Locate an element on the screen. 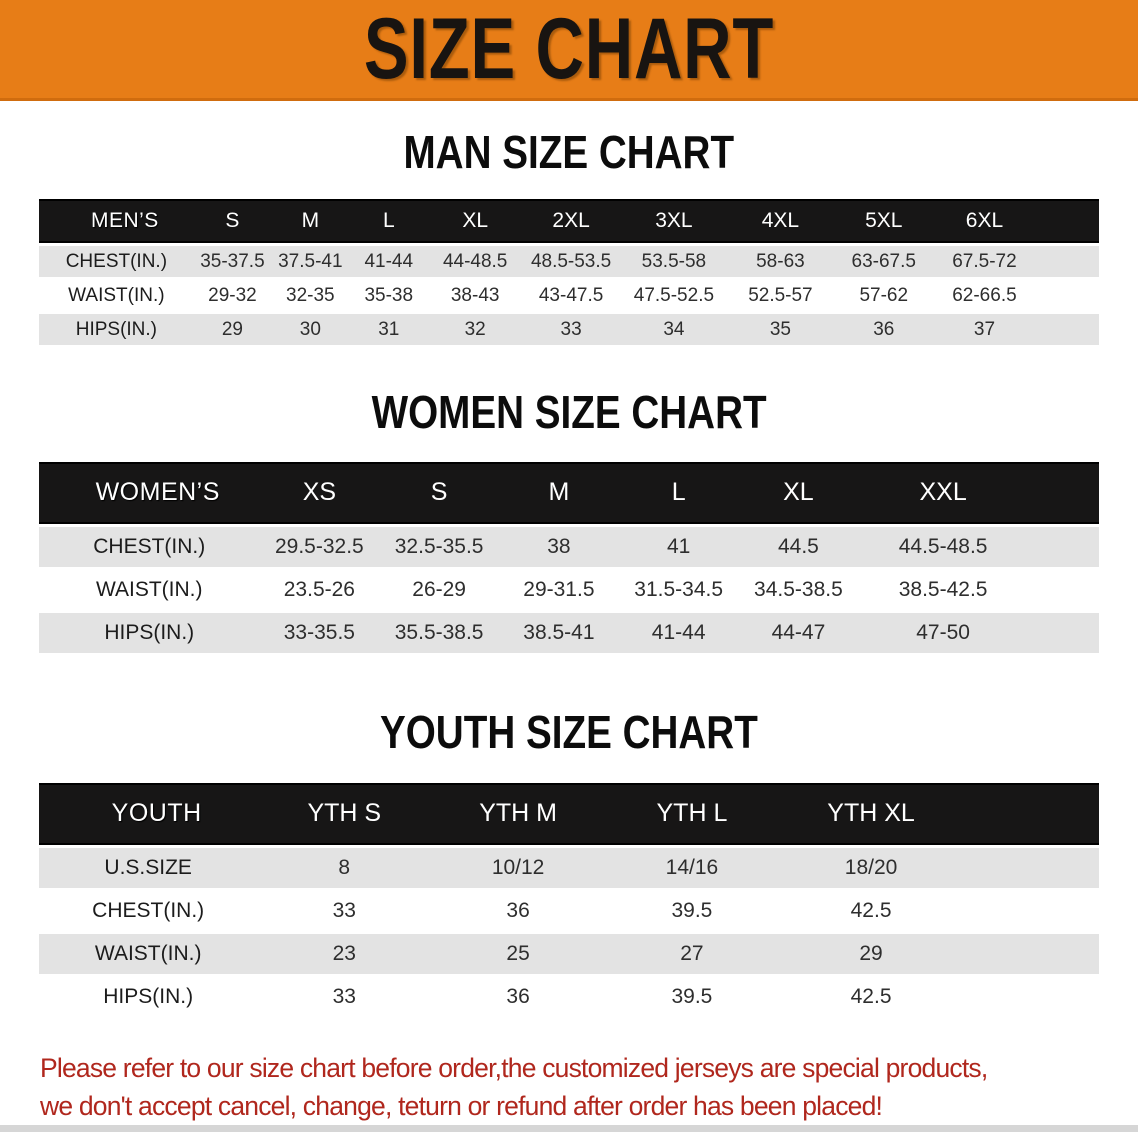 Image resolution: width=1138 pixels, height=1132 pixels. value-cell: 52.5-57 is located at coordinates (780, 296).